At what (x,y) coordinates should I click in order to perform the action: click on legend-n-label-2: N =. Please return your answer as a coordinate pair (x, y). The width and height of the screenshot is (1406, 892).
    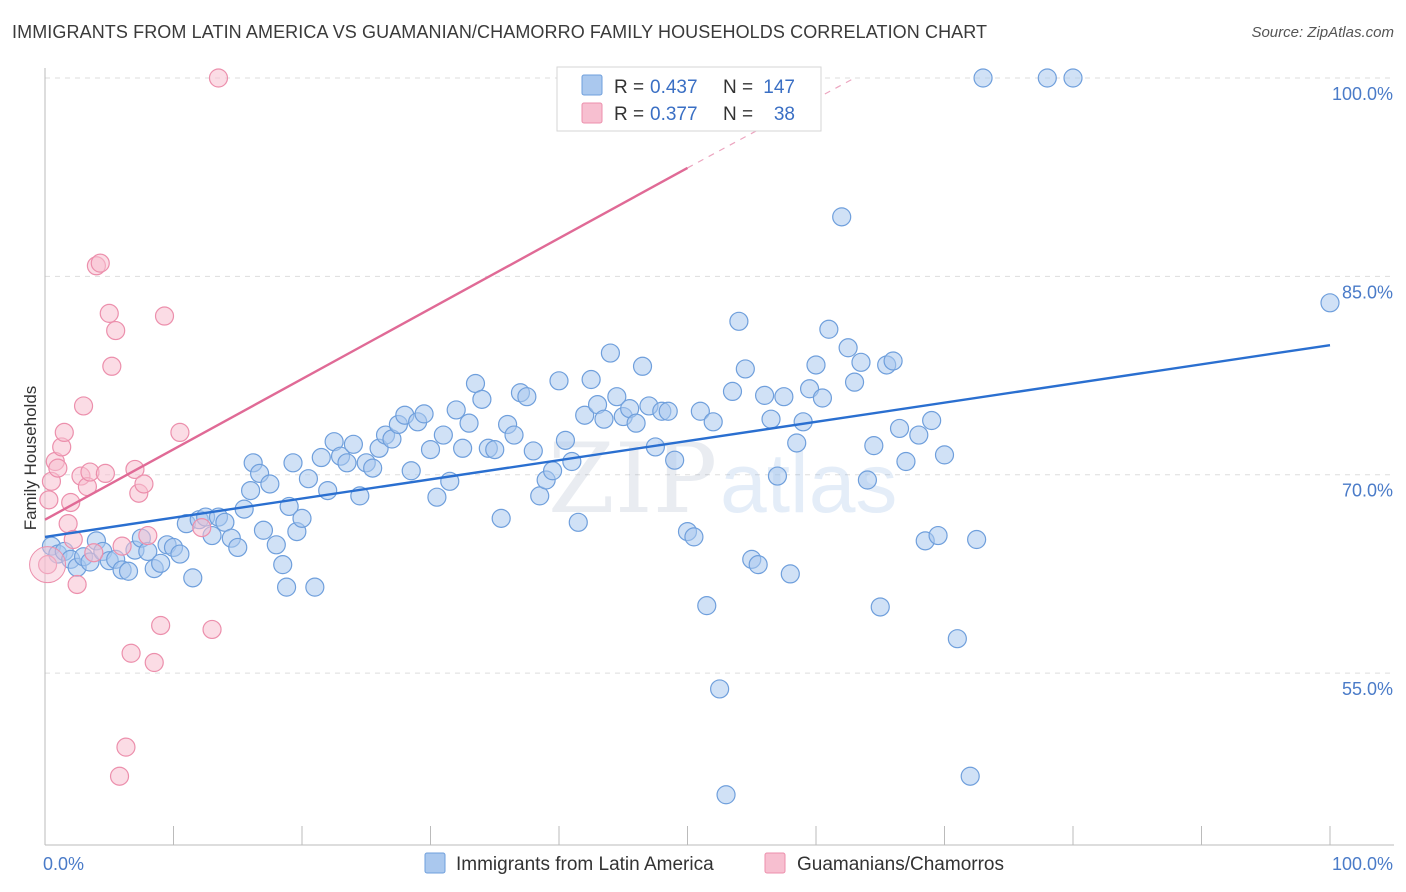
    Looking at the image, I should click on (738, 114).